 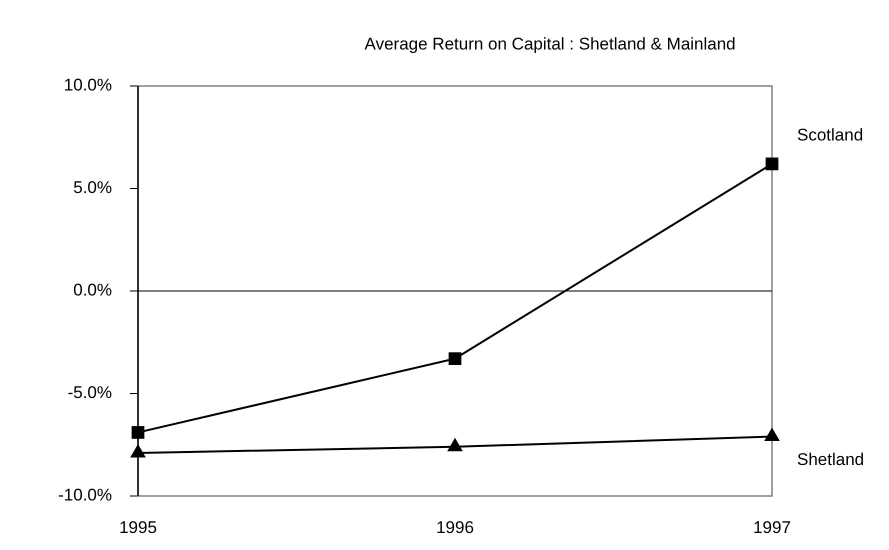 I want to click on x-tick-label: 1996, so click(x=455, y=527).